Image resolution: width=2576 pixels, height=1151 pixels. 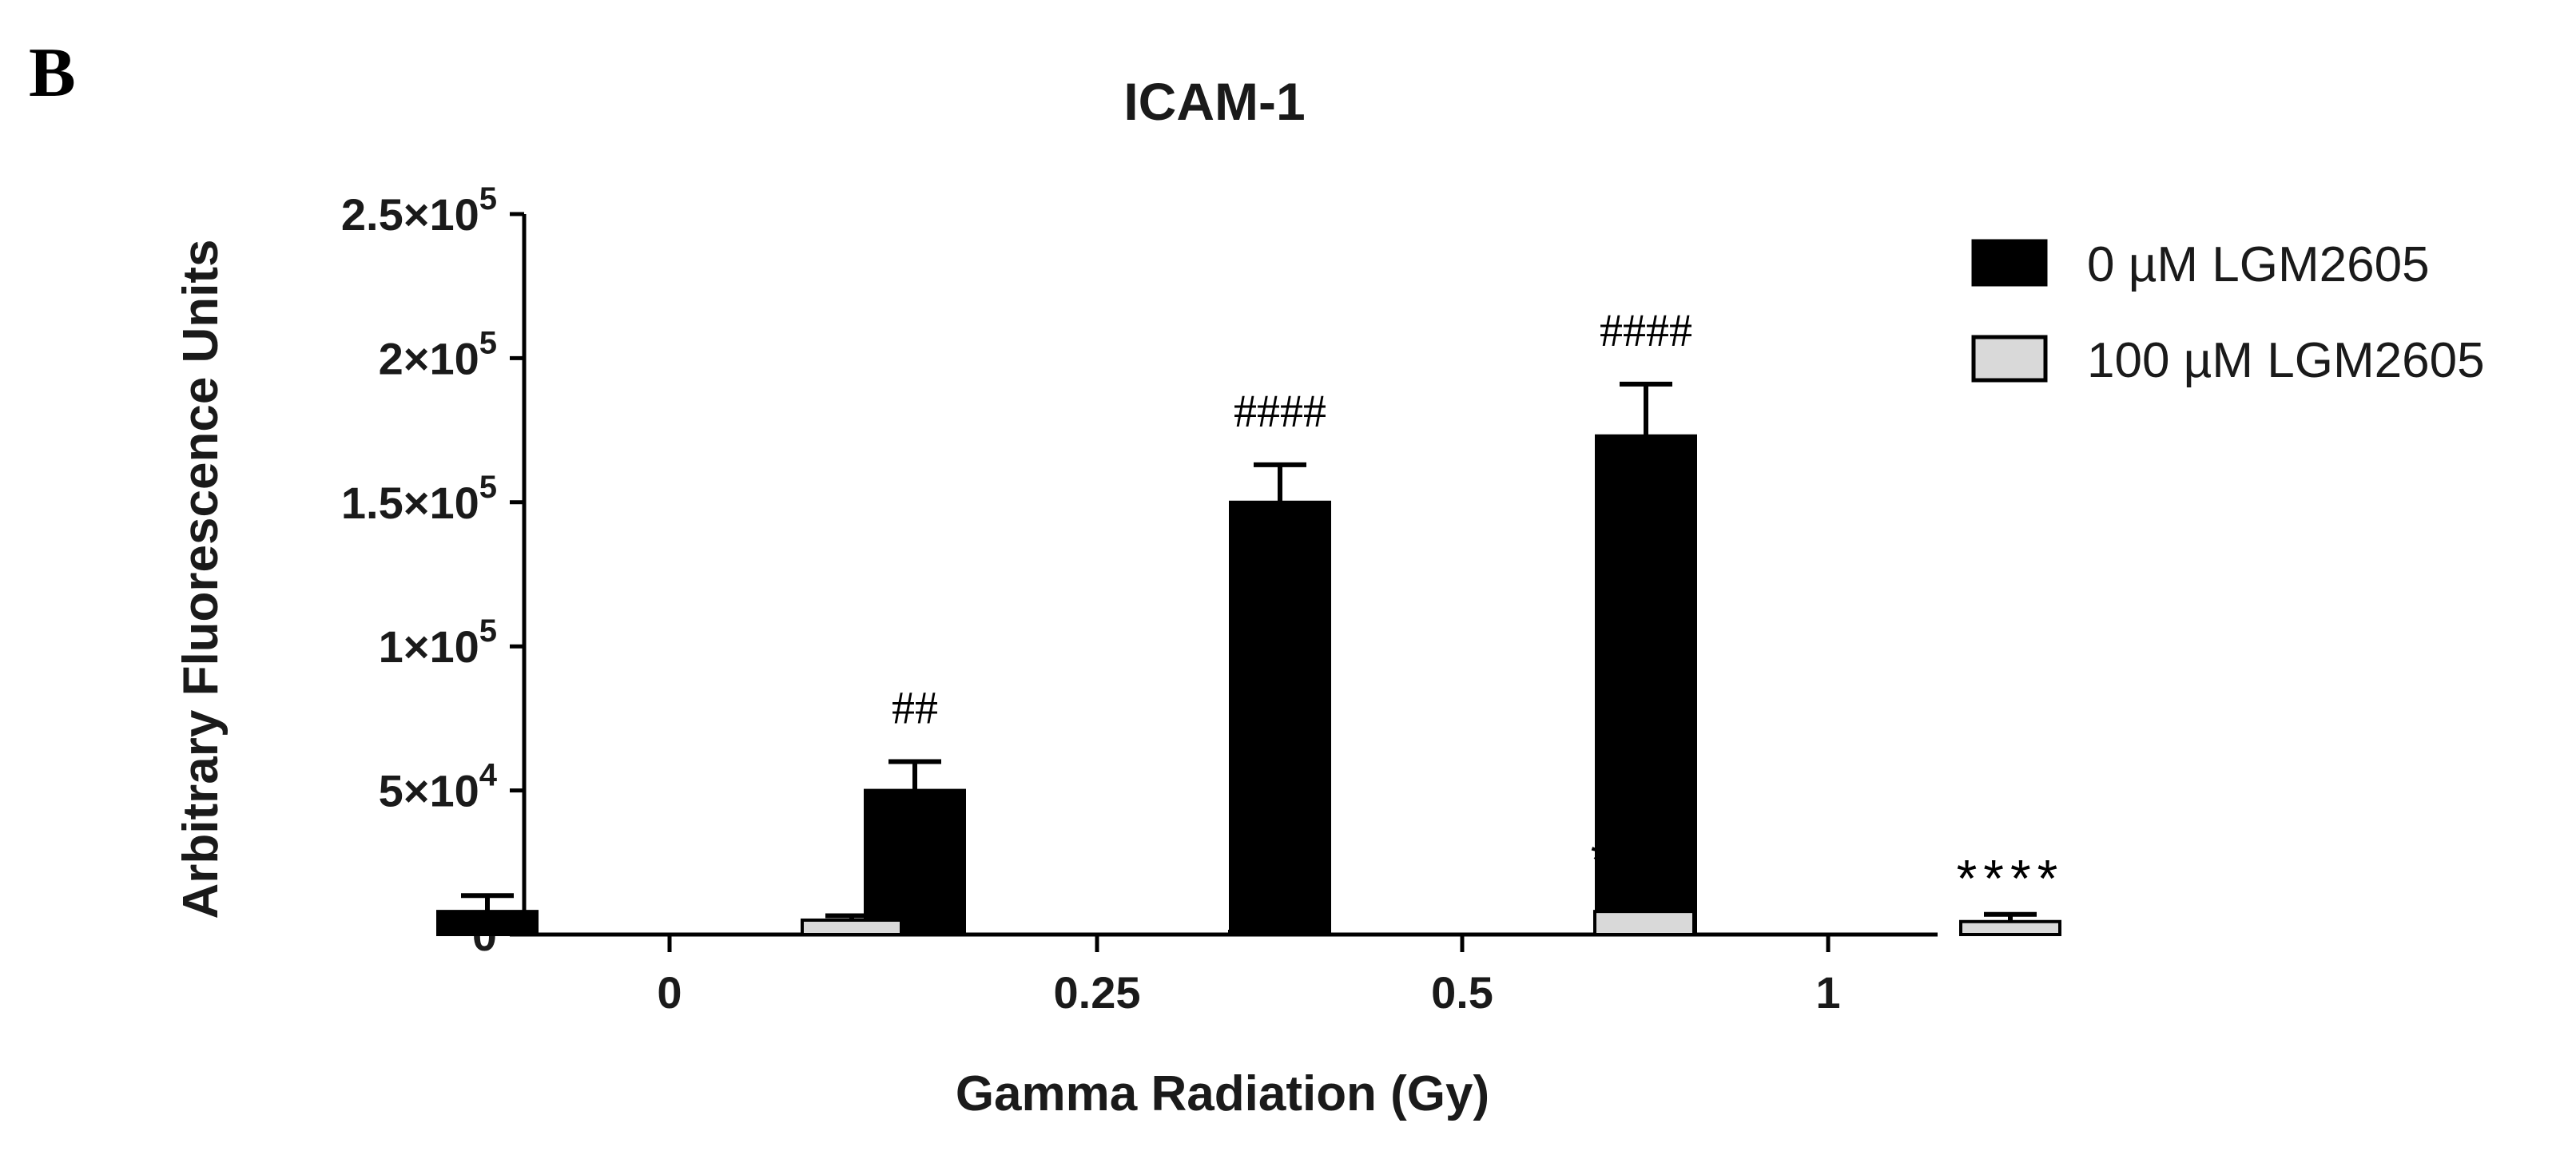 What do you see at coordinates (429, 358) in the screenshot?
I see `y-tick-mantissa: 2×10` at bounding box center [429, 358].